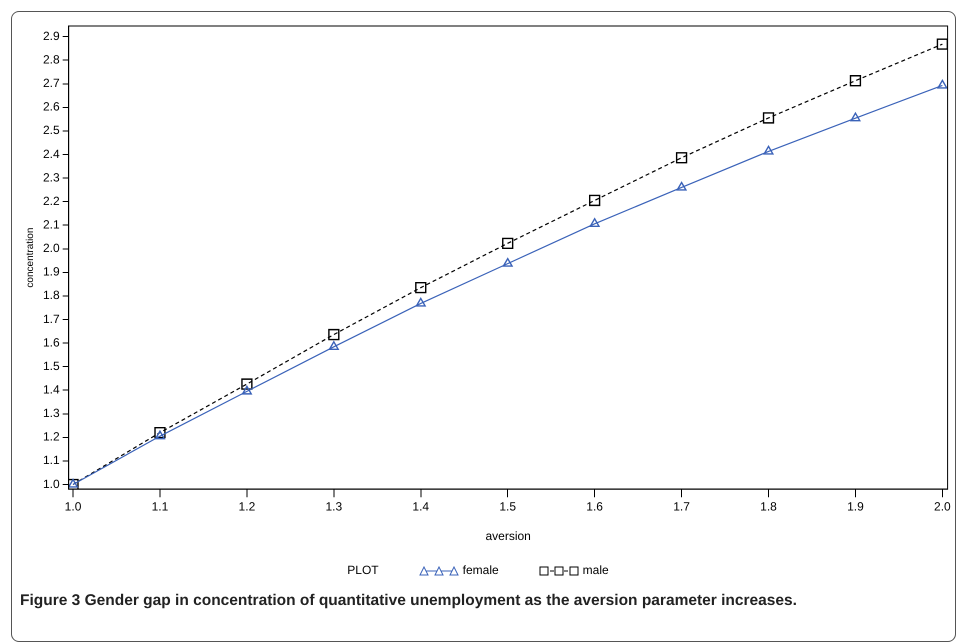 This screenshot has width=956, height=643. What do you see at coordinates (30, 258) in the screenshot?
I see `y-axis-title: concentration` at bounding box center [30, 258].